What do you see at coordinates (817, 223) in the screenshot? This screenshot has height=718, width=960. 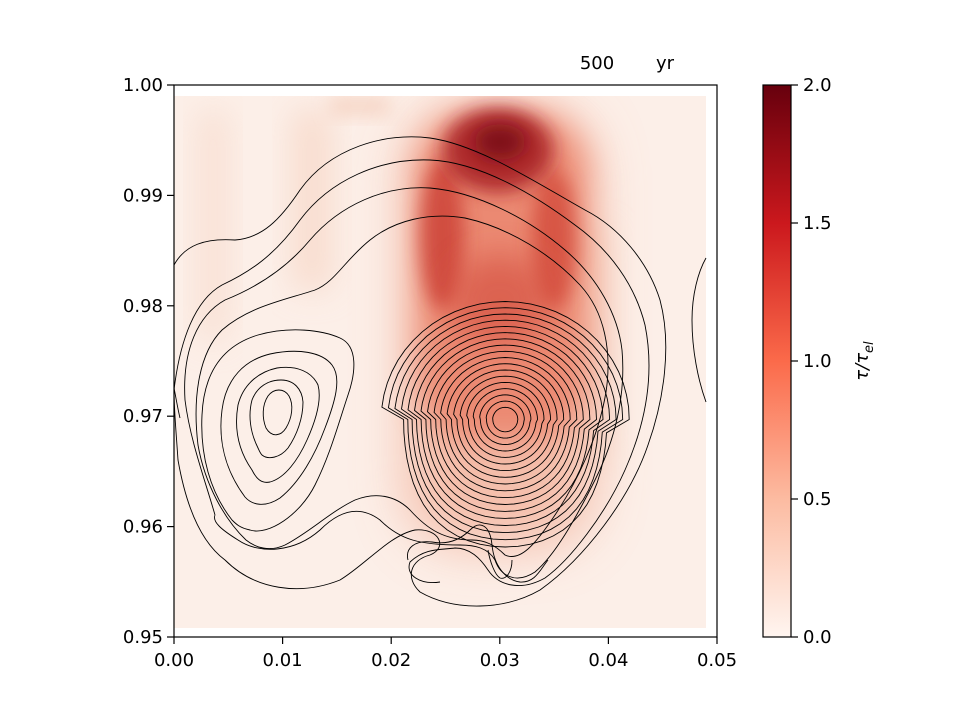 I see `colorbar-tick-label: 1.5` at bounding box center [817, 223].